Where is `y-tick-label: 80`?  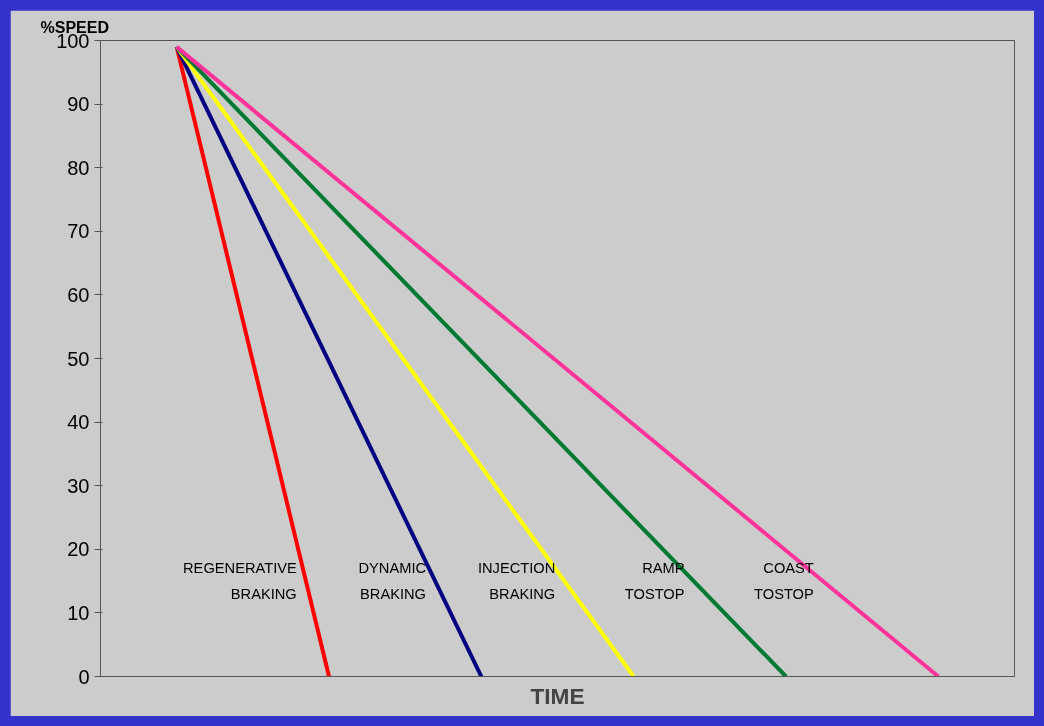 y-tick-label: 80 is located at coordinates (78, 167).